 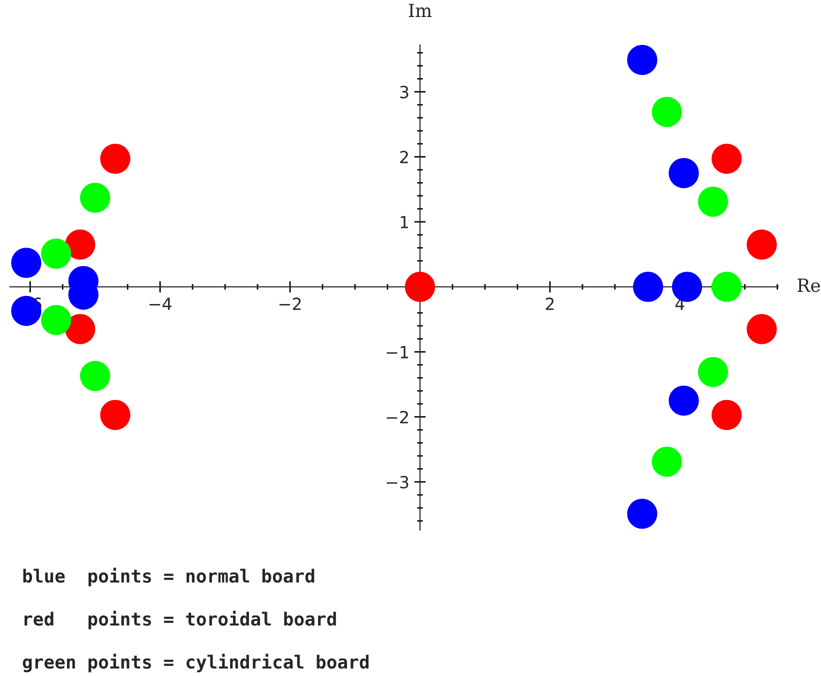 What do you see at coordinates (404, 92) in the screenshot?
I see `y-tick-label: 3` at bounding box center [404, 92].